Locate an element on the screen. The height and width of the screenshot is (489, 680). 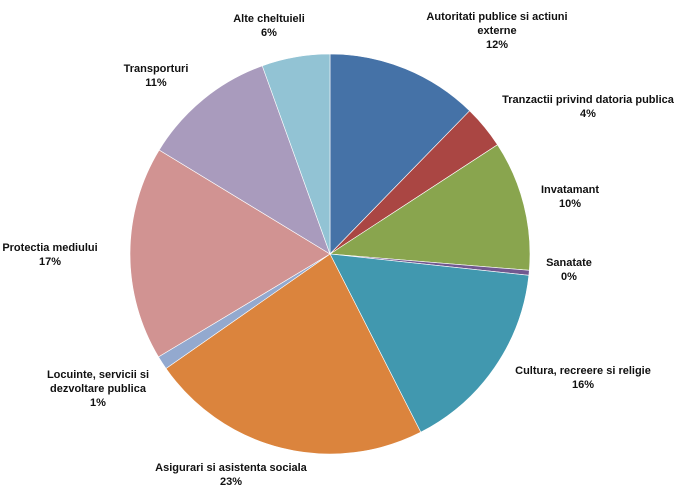
slice-label-4: Sanatate 0% is located at coordinates (569, 270).